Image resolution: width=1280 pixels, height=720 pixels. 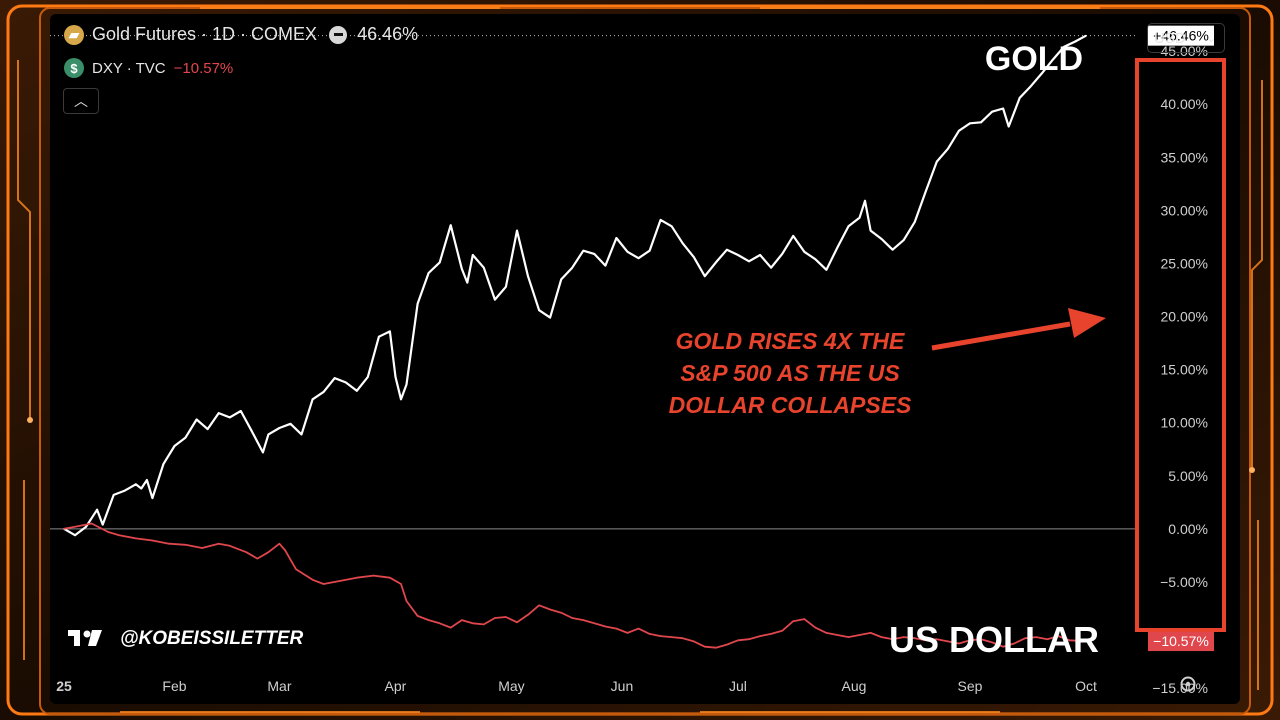 I want to click on x-tick-label: 25, so click(x=64, y=686).